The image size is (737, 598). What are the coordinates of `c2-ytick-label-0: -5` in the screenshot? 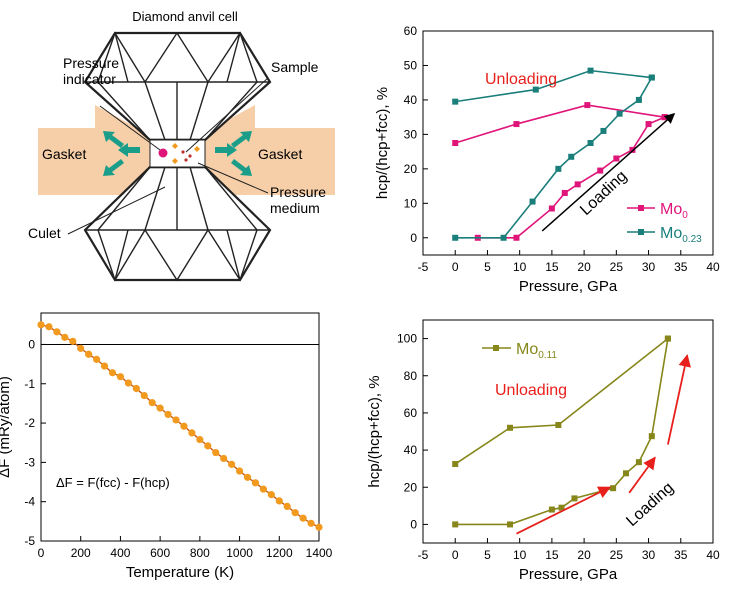 It's located at (29, 541).